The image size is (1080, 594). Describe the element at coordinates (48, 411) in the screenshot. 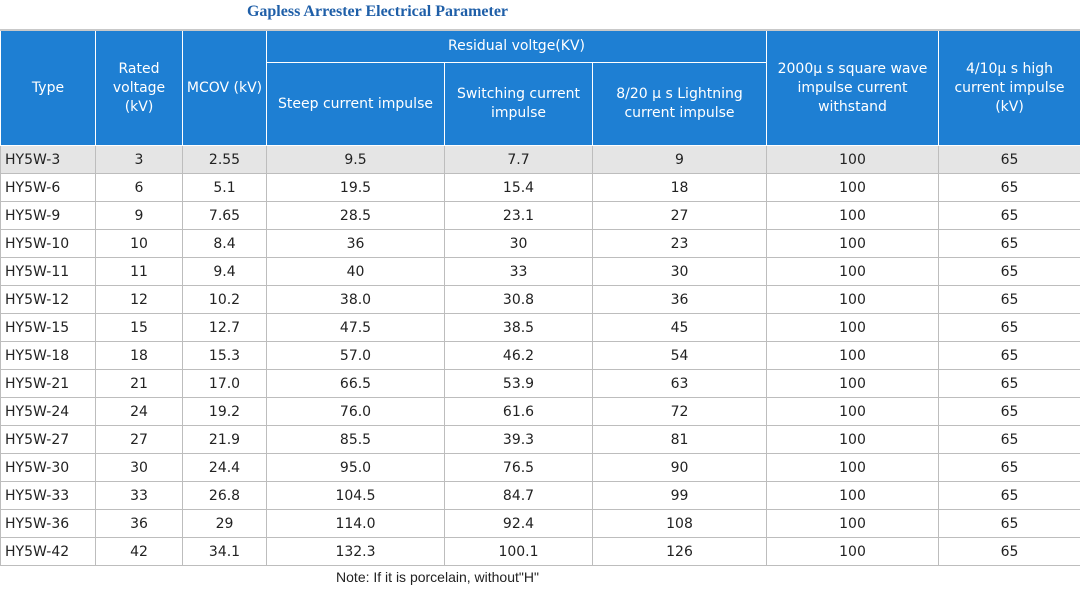

I see `cell-type: HY5W-24` at that location.